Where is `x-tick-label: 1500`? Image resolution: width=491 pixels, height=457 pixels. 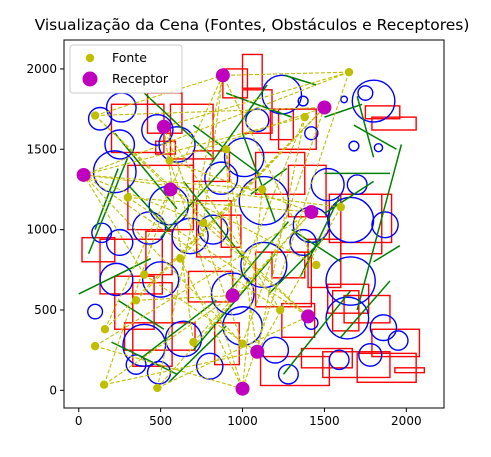
x-tick-label: 1500 is located at coordinates (324, 421).